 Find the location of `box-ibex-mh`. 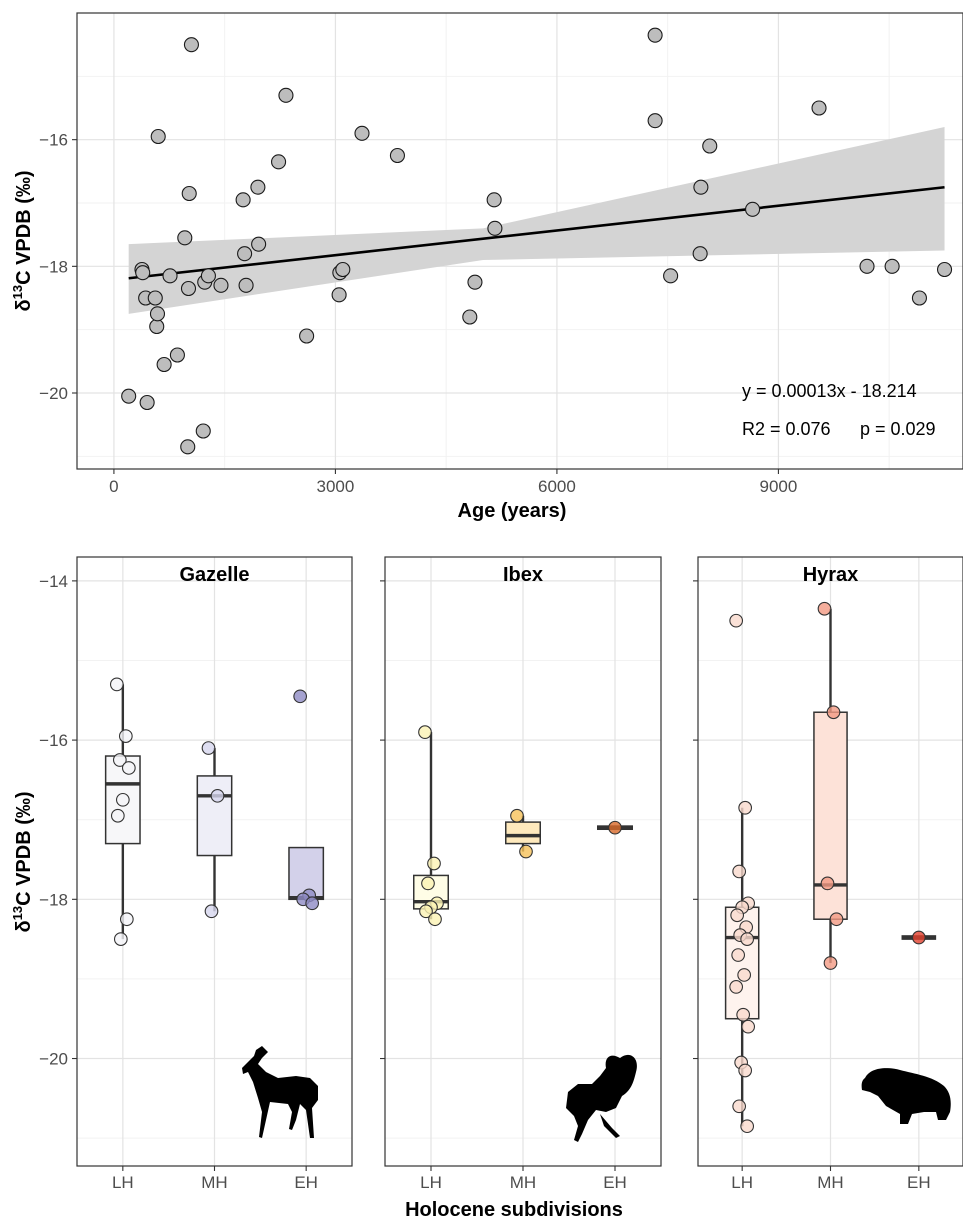

box-ibex-mh is located at coordinates (523, 833).